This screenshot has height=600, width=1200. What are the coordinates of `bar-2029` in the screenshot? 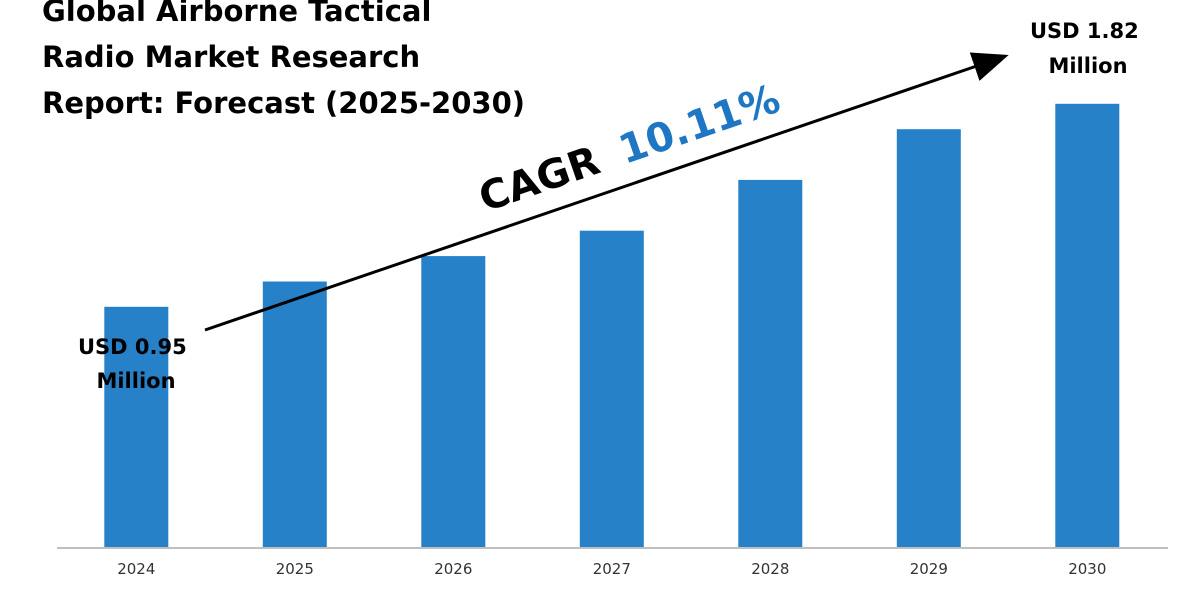 It's located at (928, 338).